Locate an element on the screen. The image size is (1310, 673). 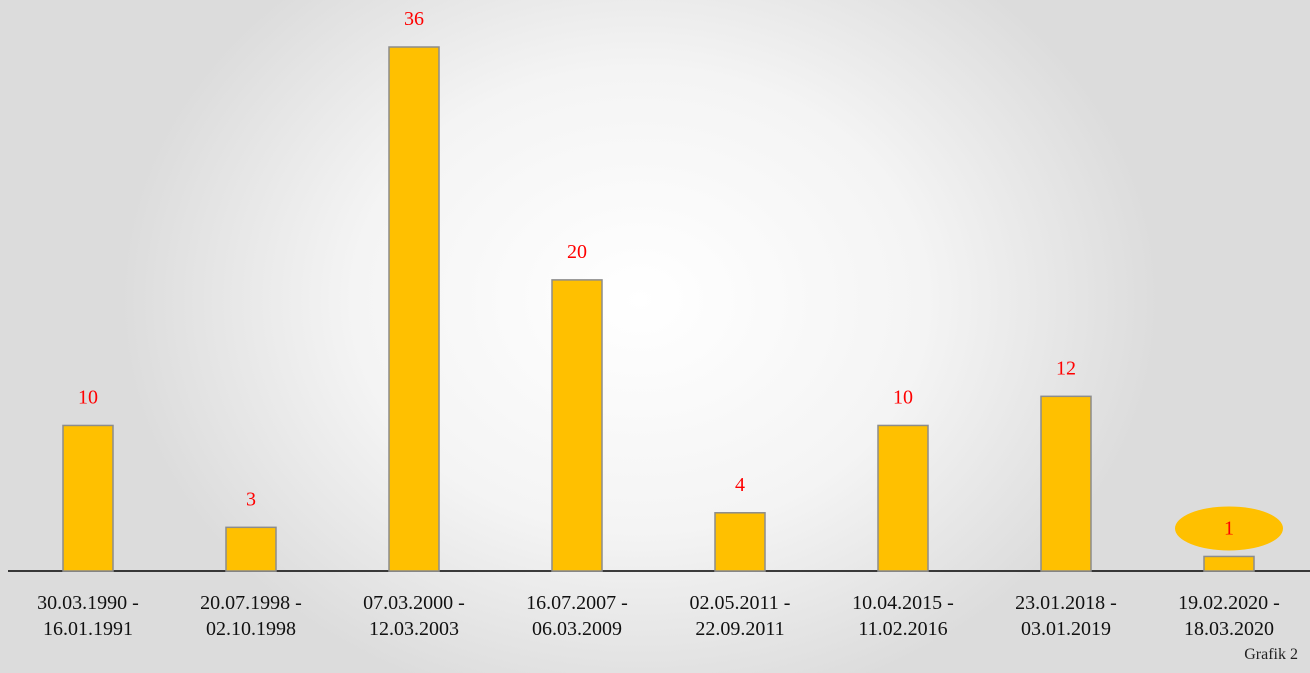
x-tick-label: 30.03.1990 - 16.01.1991 is located at coordinates (88, 616).